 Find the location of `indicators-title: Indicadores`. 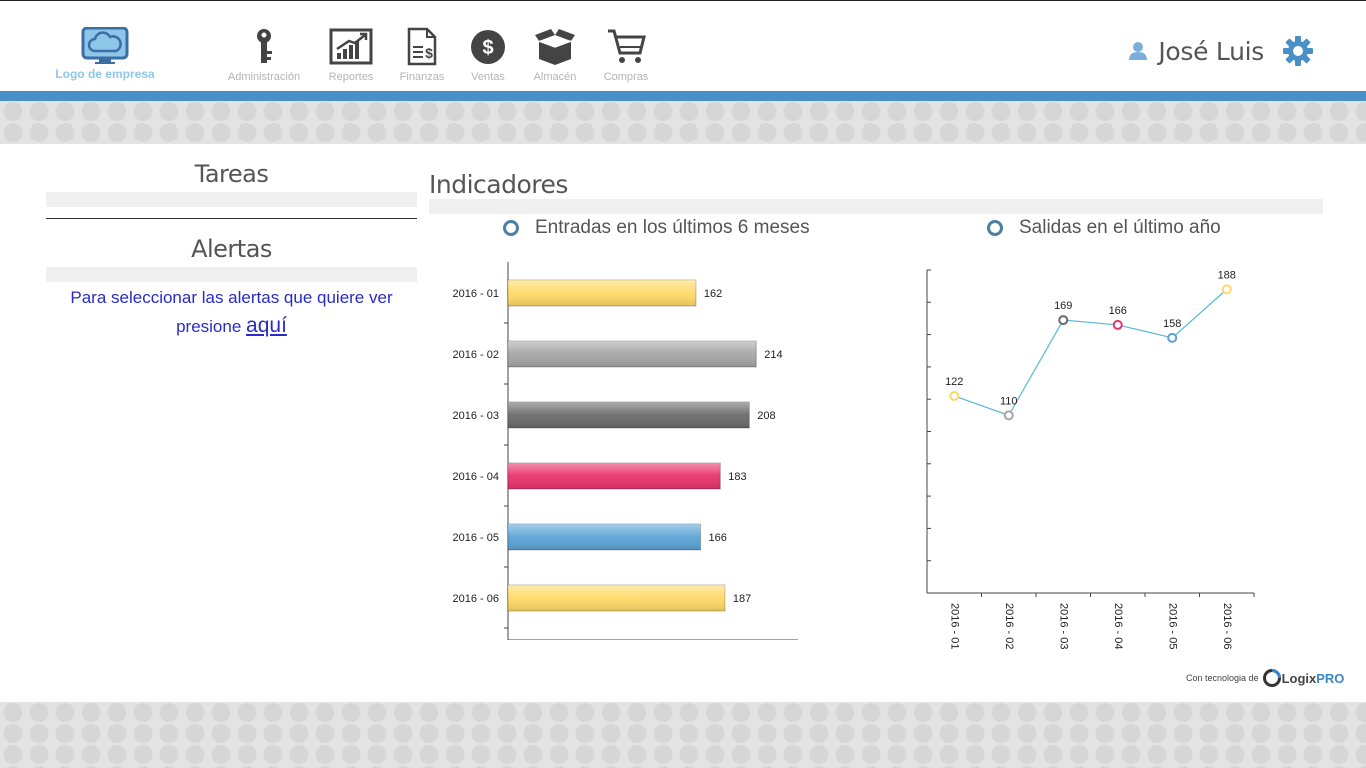

indicators-title: Indicadores is located at coordinates (498, 184).